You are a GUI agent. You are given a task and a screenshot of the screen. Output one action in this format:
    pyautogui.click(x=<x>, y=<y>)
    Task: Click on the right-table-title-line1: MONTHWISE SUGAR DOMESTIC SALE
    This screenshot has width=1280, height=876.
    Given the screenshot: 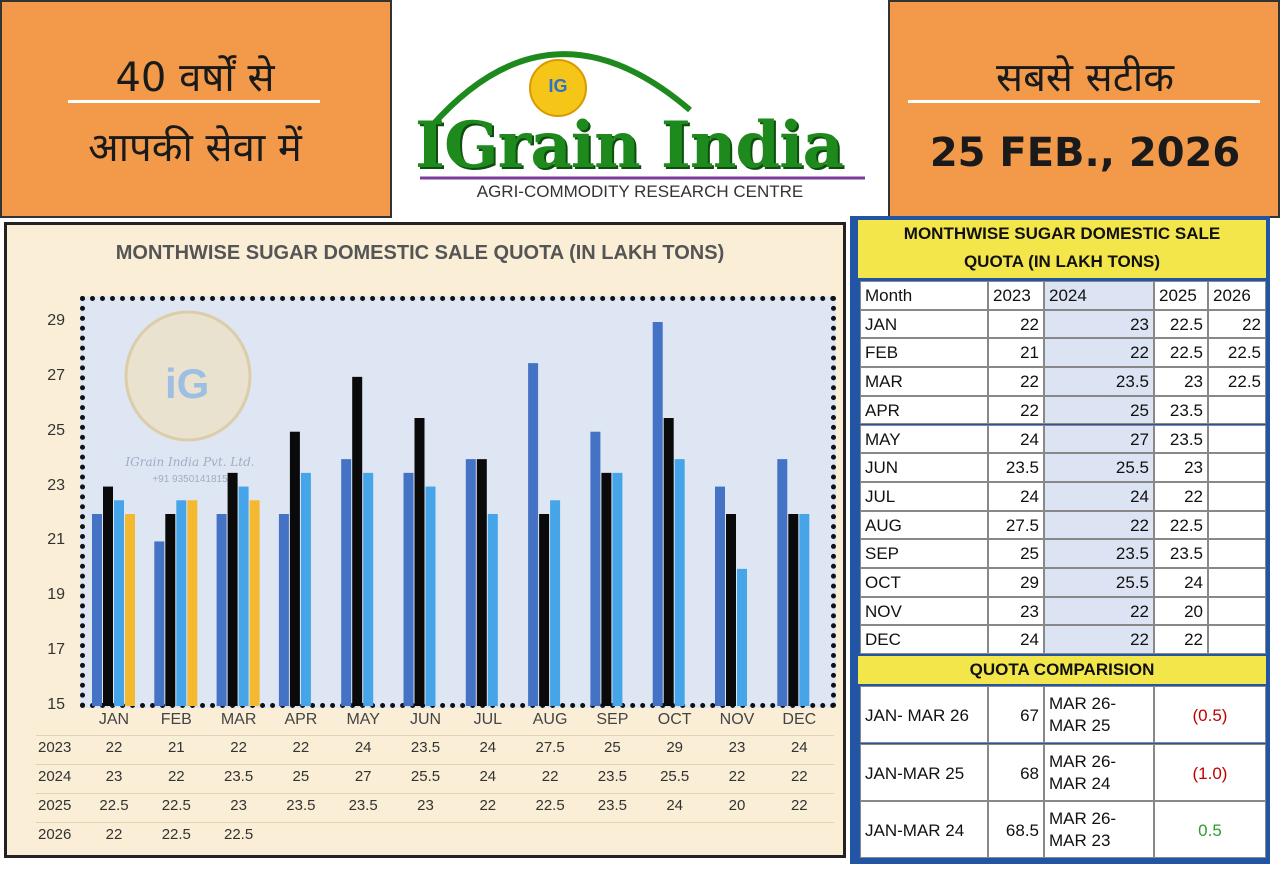 What is the action you would take?
    pyautogui.click(x=1062, y=233)
    